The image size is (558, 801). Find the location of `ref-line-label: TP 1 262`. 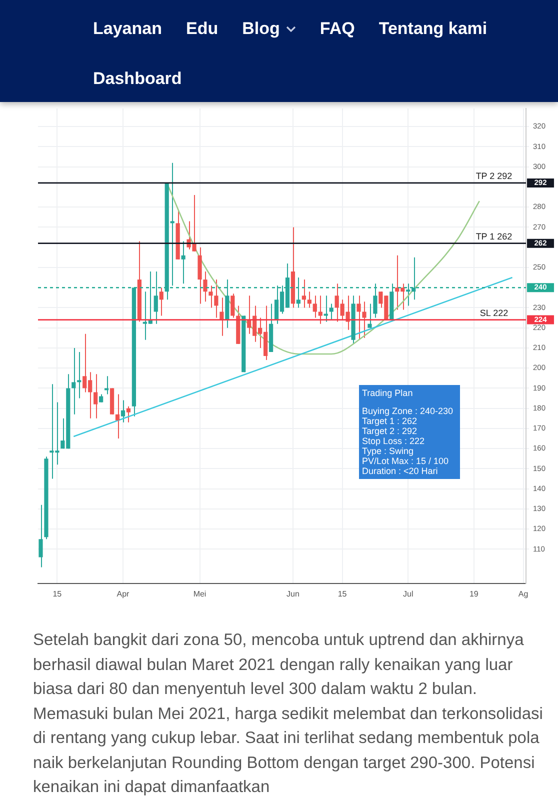

ref-line-label: TP 1 262 is located at coordinates (494, 236).